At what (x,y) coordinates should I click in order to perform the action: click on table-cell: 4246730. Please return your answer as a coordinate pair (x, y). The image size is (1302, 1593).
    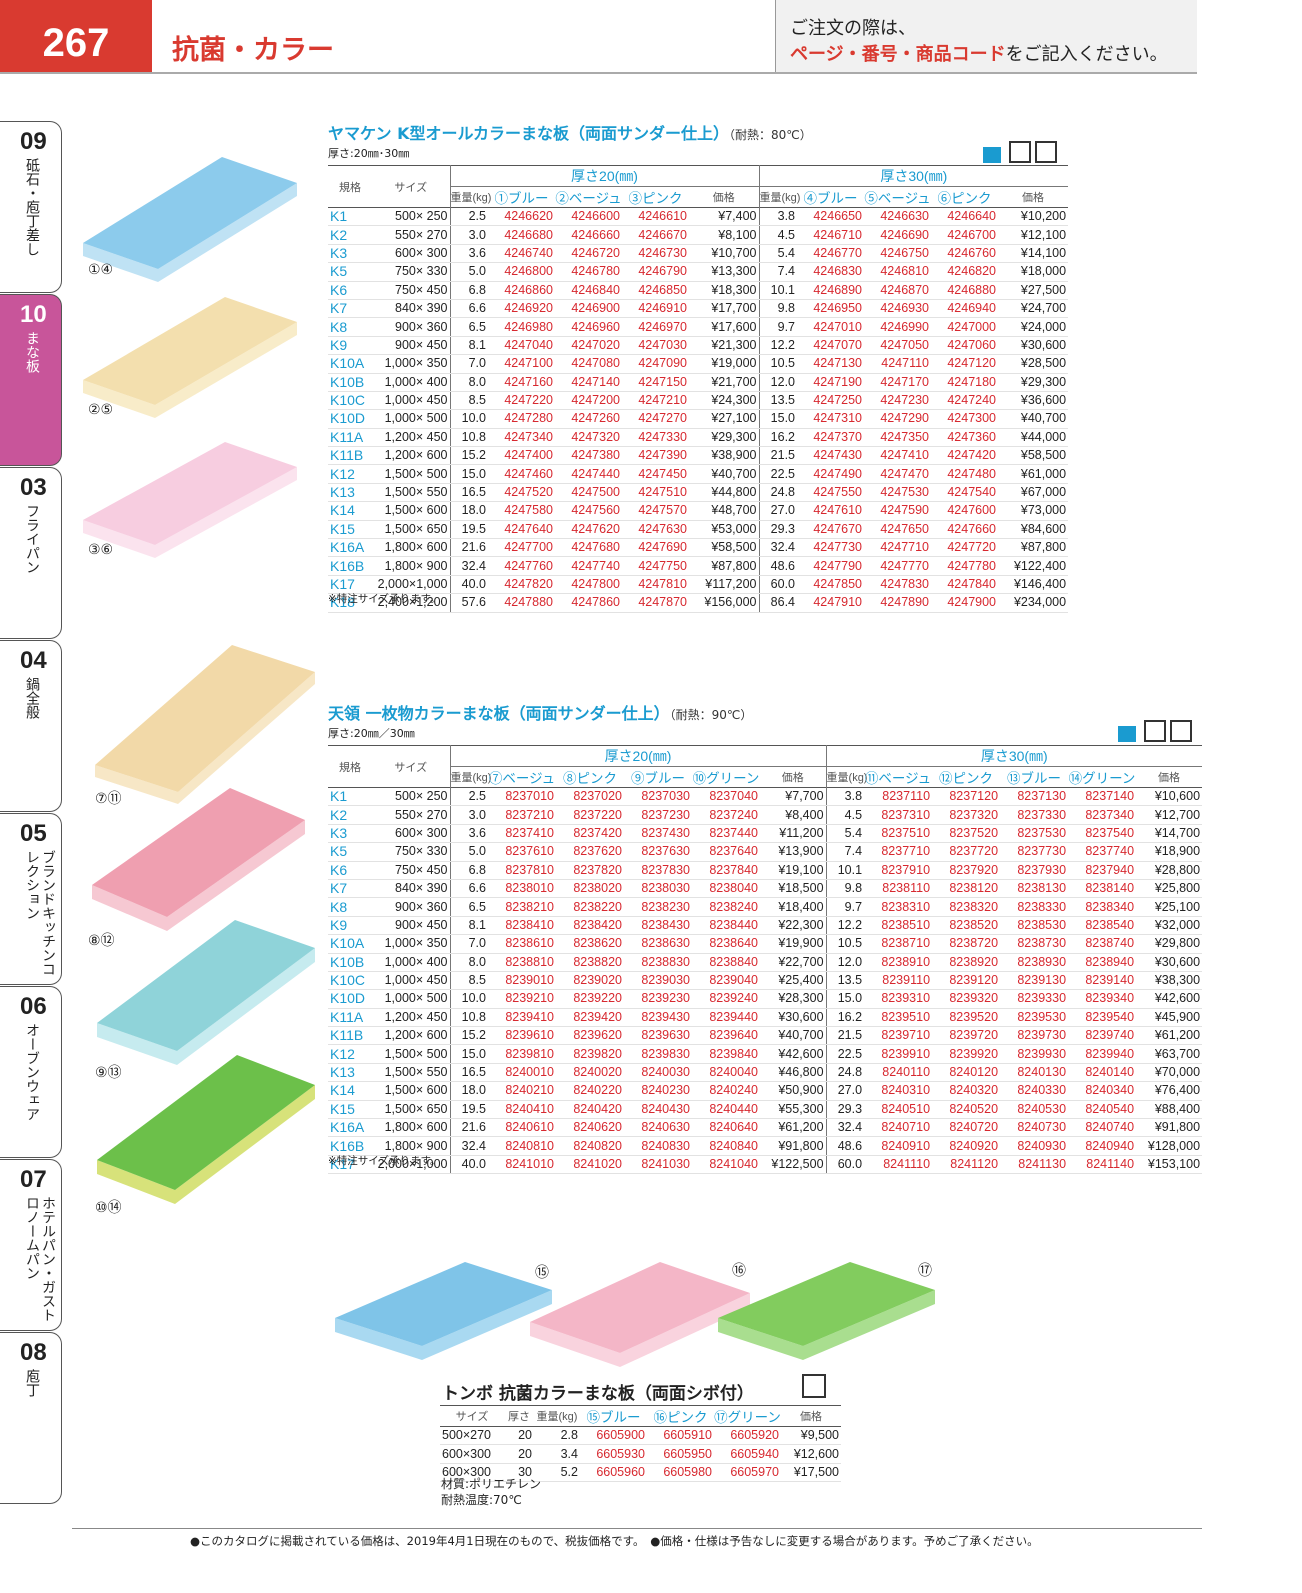
    Looking at the image, I should click on (655, 254).